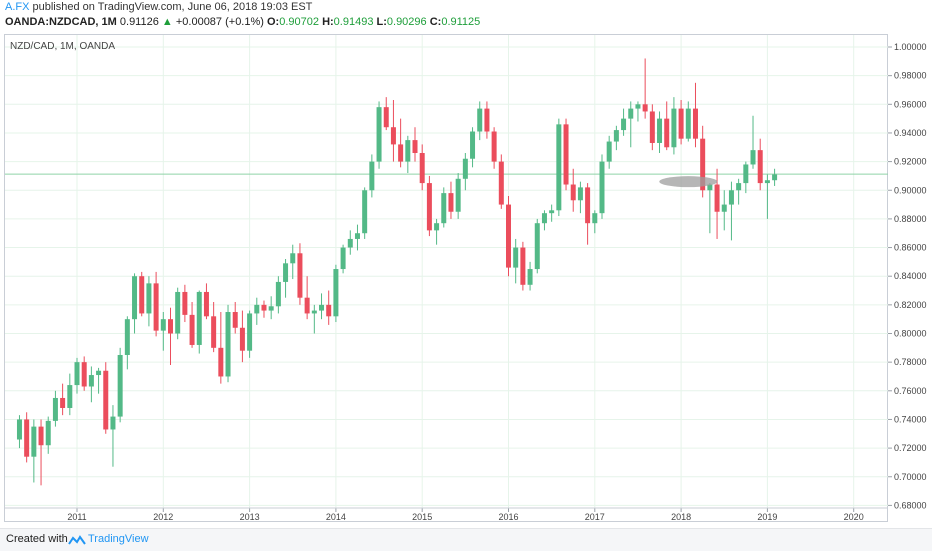  I want to click on y-tick-label: 0.86000, so click(910, 248).